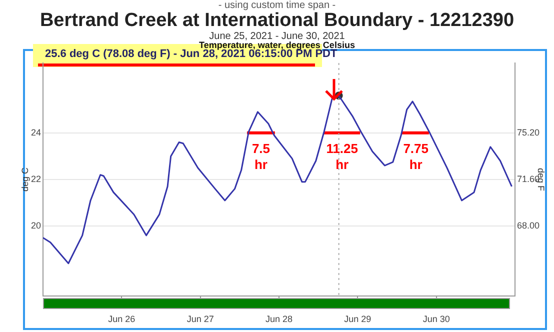  I want to click on x-tick-label: Jun 26, so click(122, 319).